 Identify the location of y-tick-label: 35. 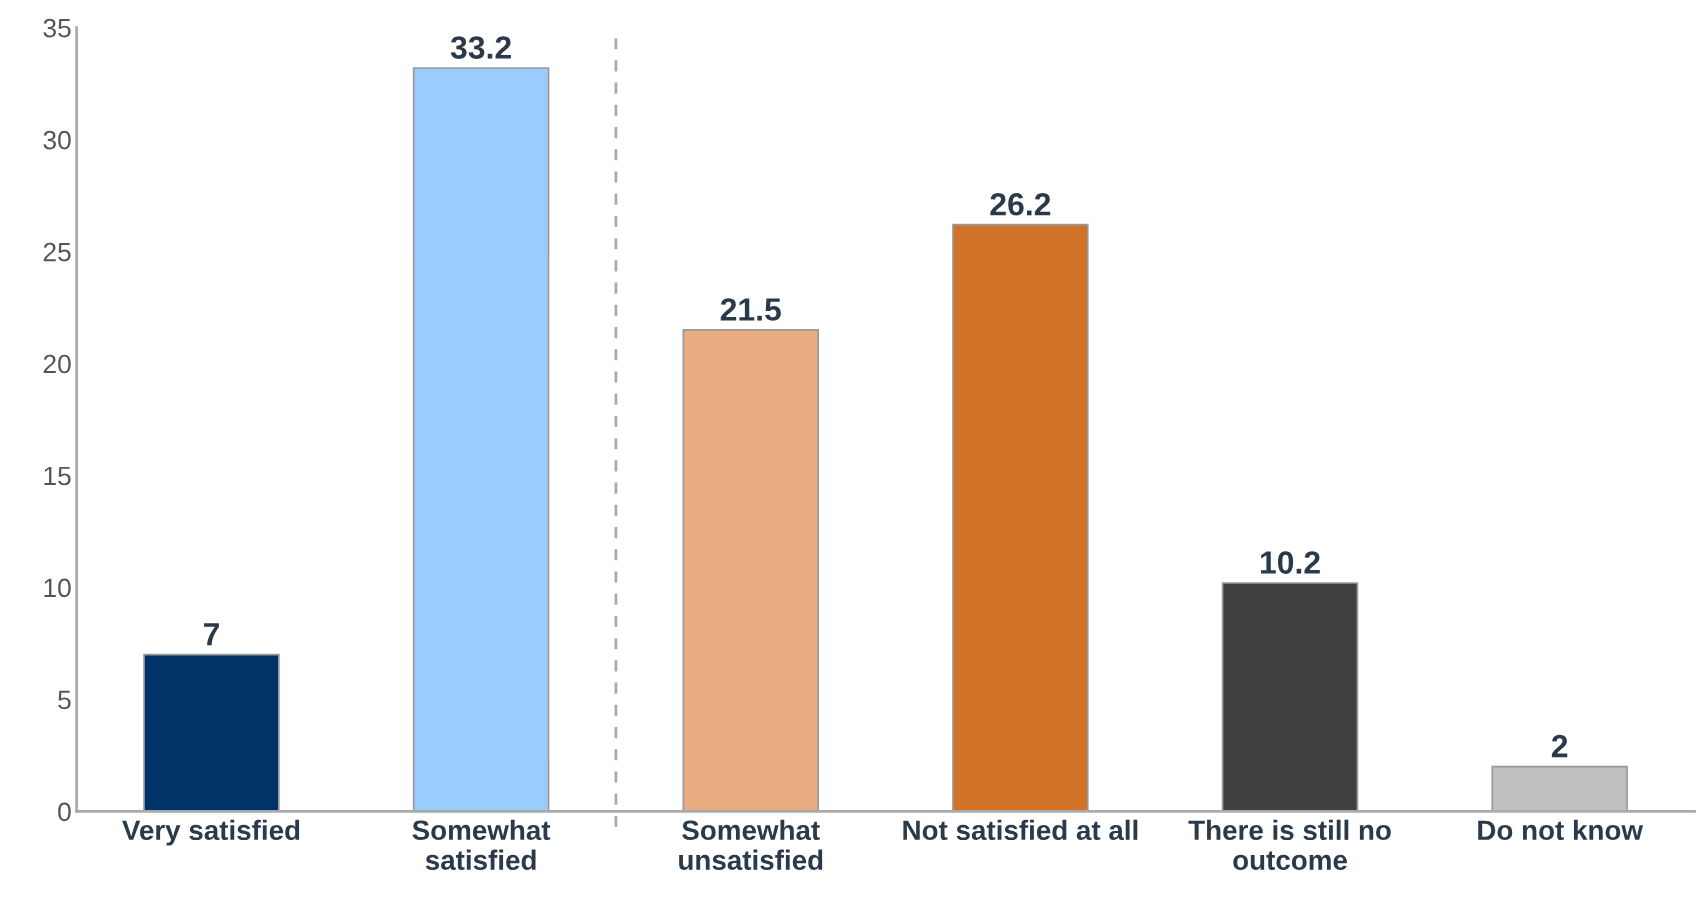
(57, 28).